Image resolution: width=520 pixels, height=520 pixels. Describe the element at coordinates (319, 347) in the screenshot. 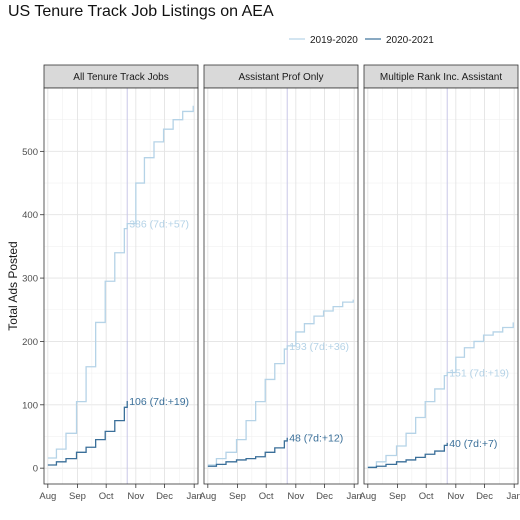

I see `series-value-label: 193 (7d:+36)` at that location.